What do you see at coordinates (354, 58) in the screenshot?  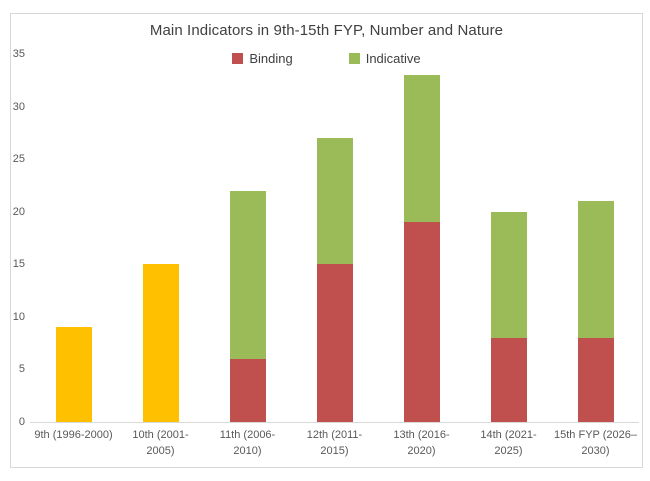 I see `indicative-swatch-icon` at bounding box center [354, 58].